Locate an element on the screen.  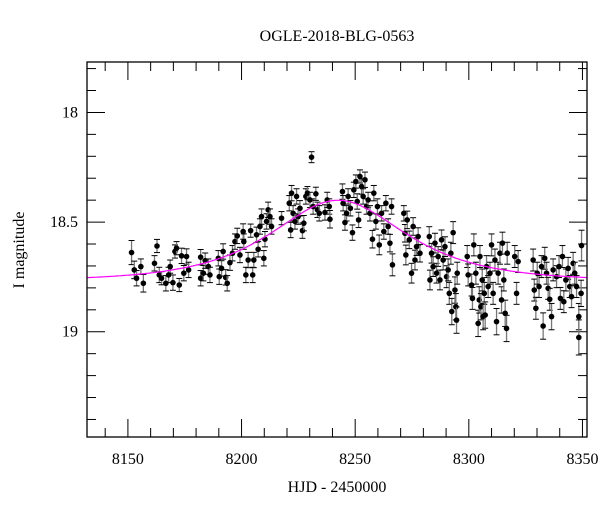
x-axis-label: HJD - 2450000 is located at coordinates (337, 487).